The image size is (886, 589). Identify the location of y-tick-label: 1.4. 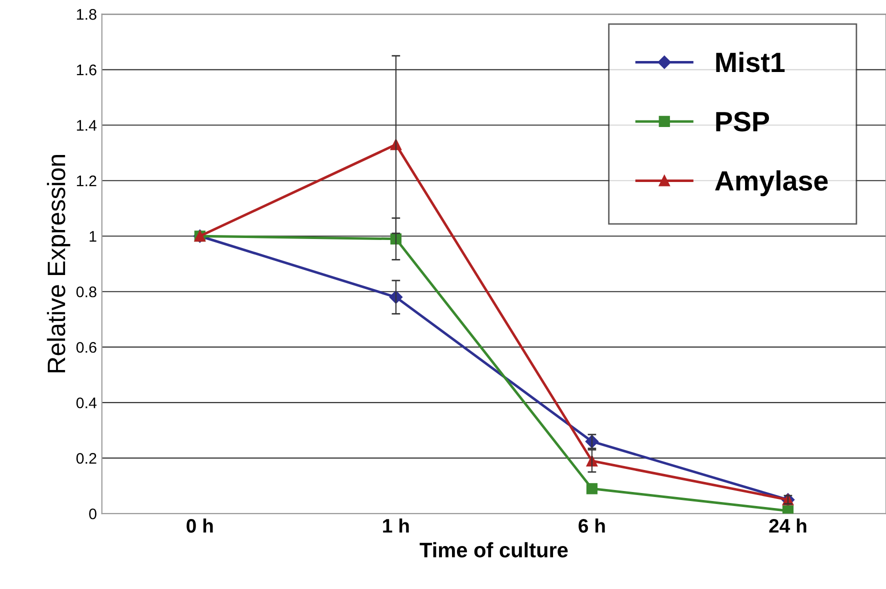
(86, 125).